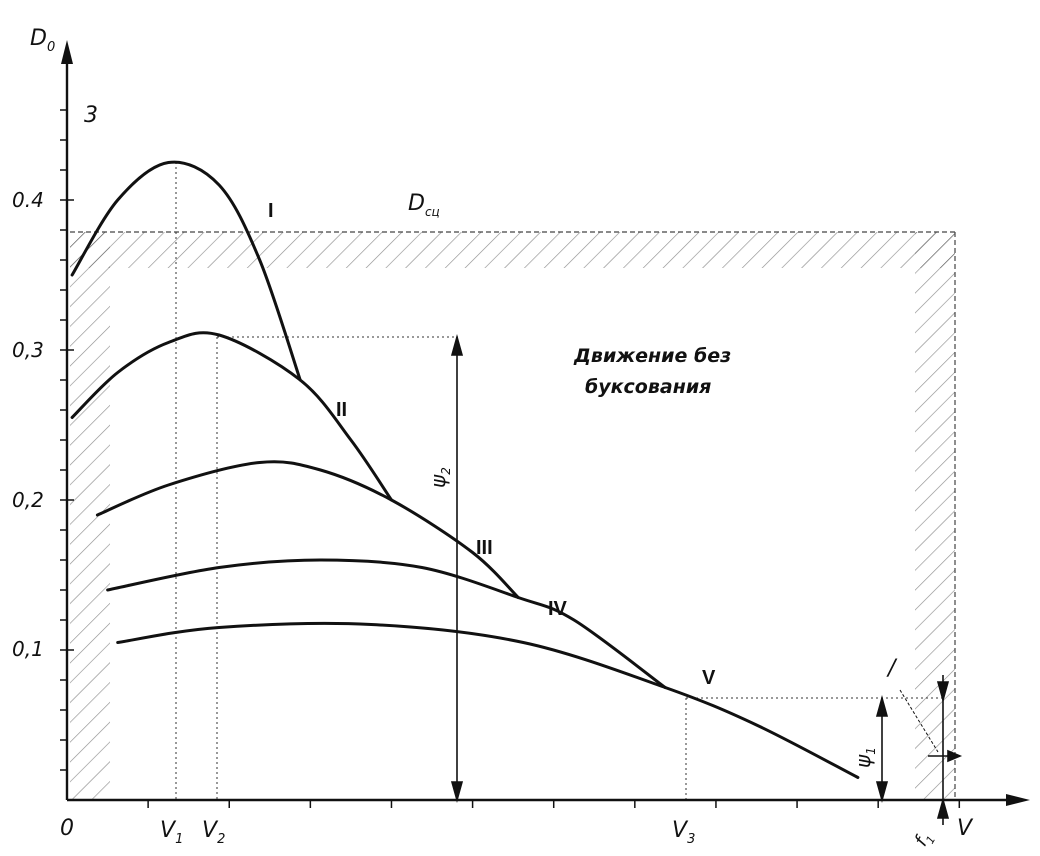 Image resolution: width=1040 pixels, height=856 pixels. Describe the element at coordinates (439, 477) in the screenshot. I see `psi2-label: ψ2` at that location.